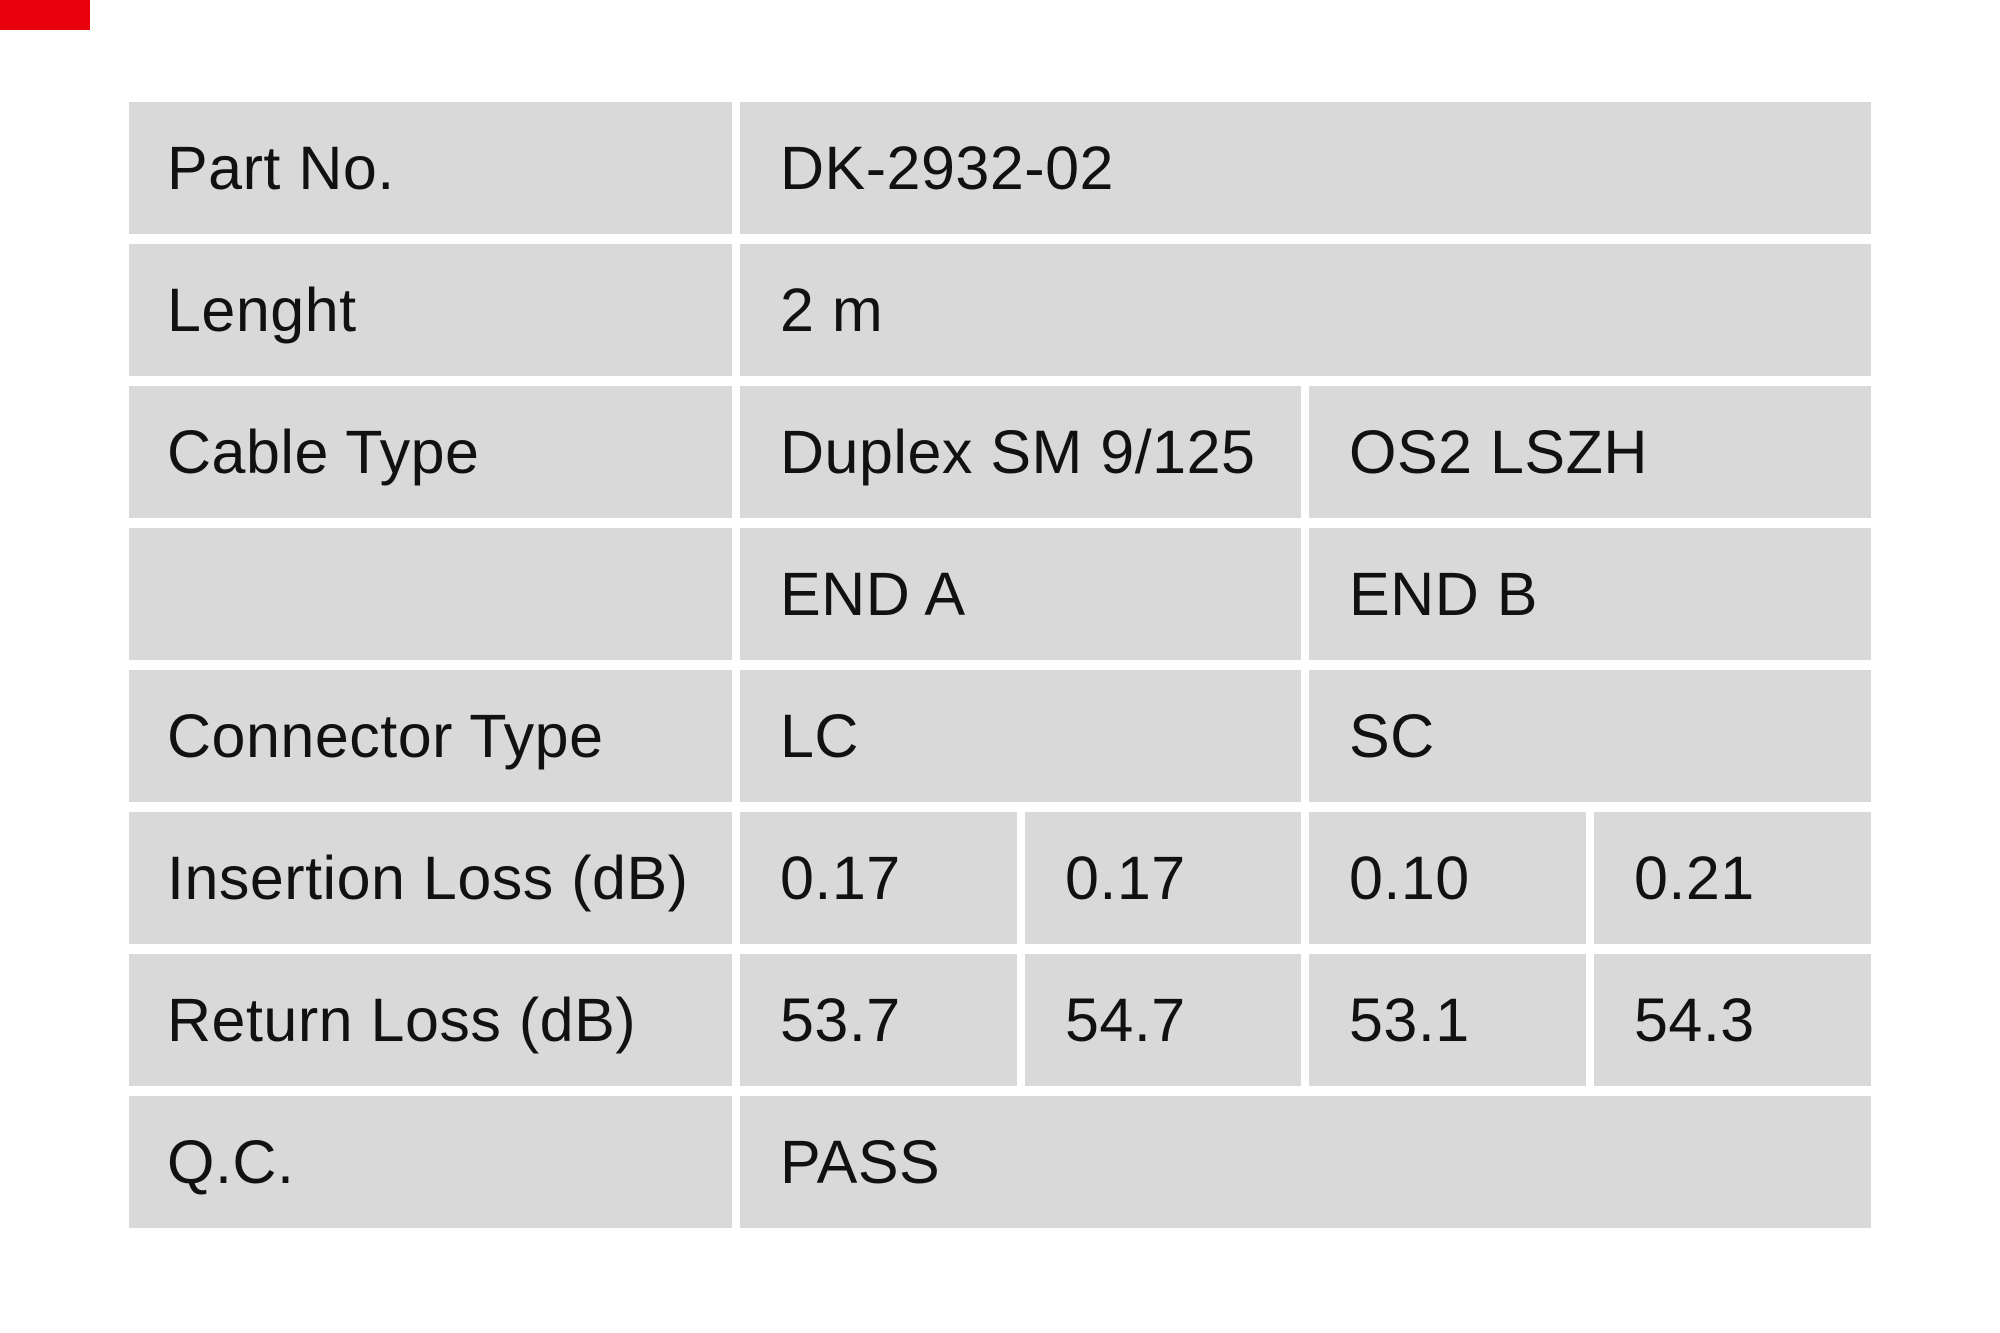  What do you see at coordinates (1020, 594) in the screenshot?
I see `cell-end-a-header: END A` at bounding box center [1020, 594].